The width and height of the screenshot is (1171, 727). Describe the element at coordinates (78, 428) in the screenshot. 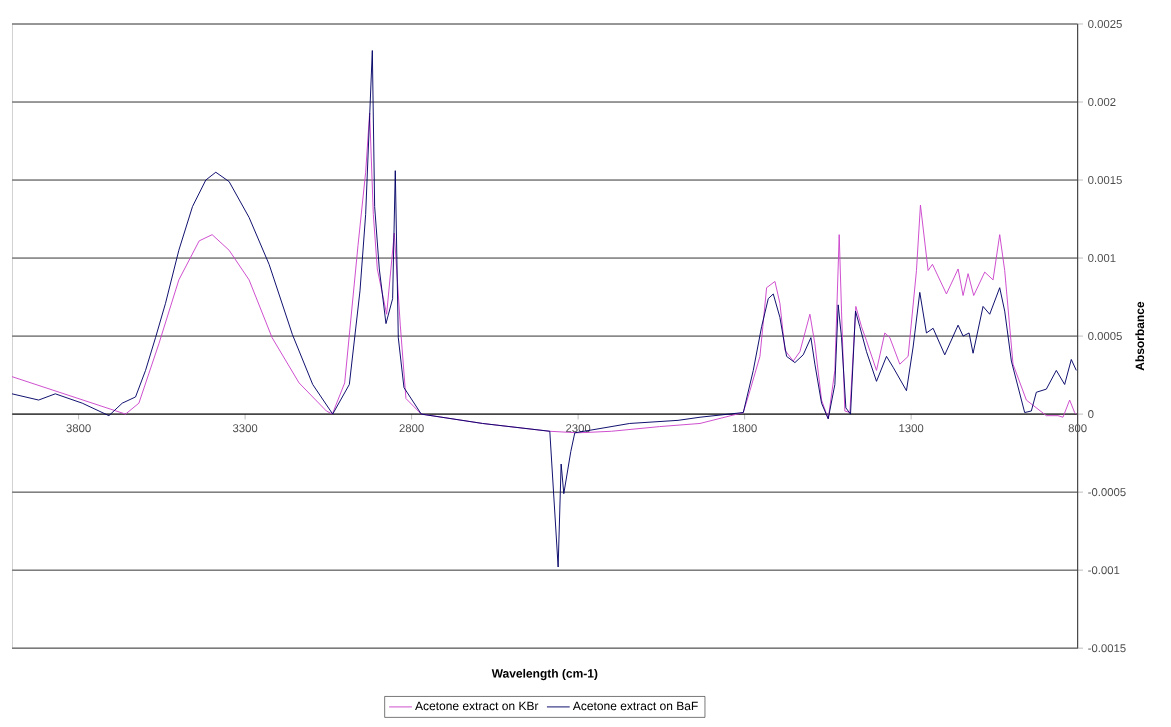

I see `x-tick-label: 3800` at that location.